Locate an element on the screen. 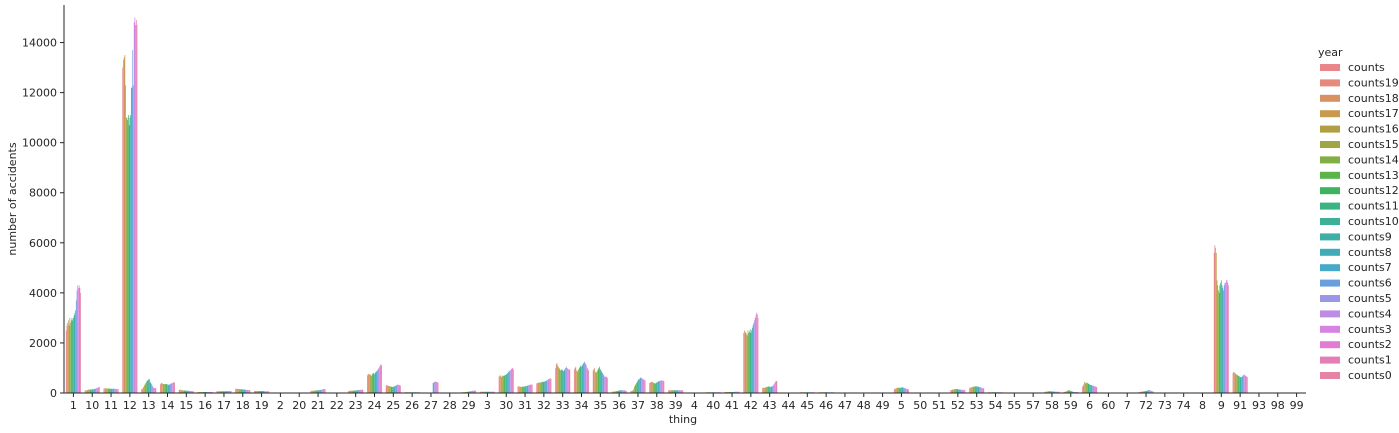 The image size is (1399, 433). bar-42-counts1 is located at coordinates (757, 353).